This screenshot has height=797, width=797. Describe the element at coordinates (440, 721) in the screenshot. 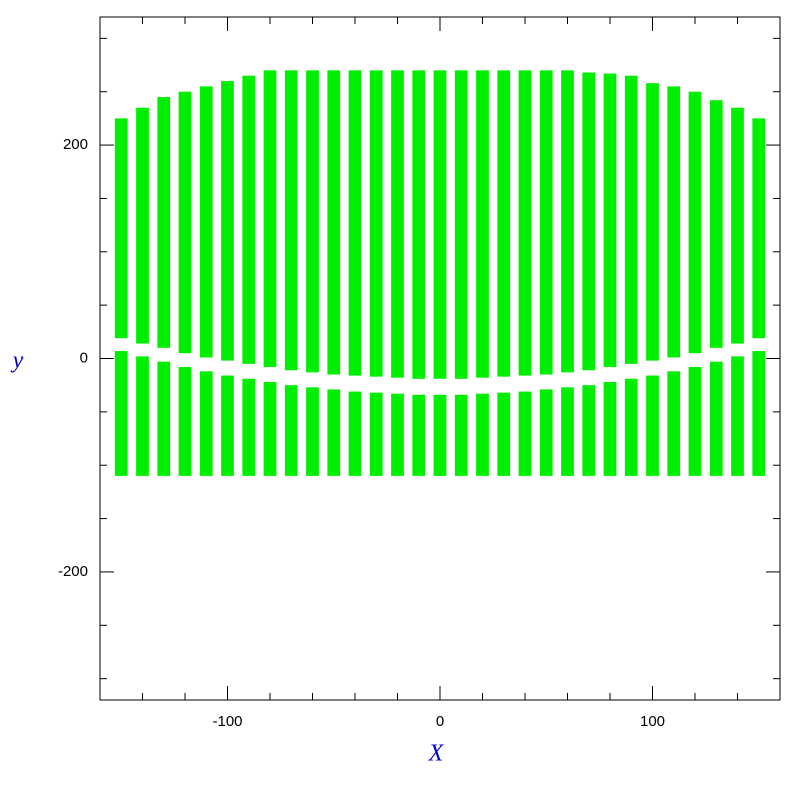

I see `x-tick-label: 0` at that location.